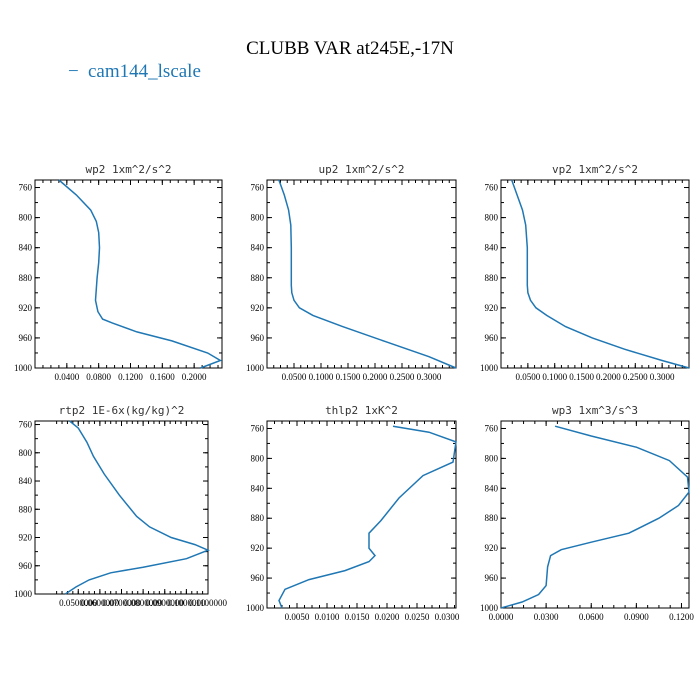 The image size is (700, 700). Describe the element at coordinates (501, 617) in the screenshot. I see `x-tick-label: 0.0000` at that location.